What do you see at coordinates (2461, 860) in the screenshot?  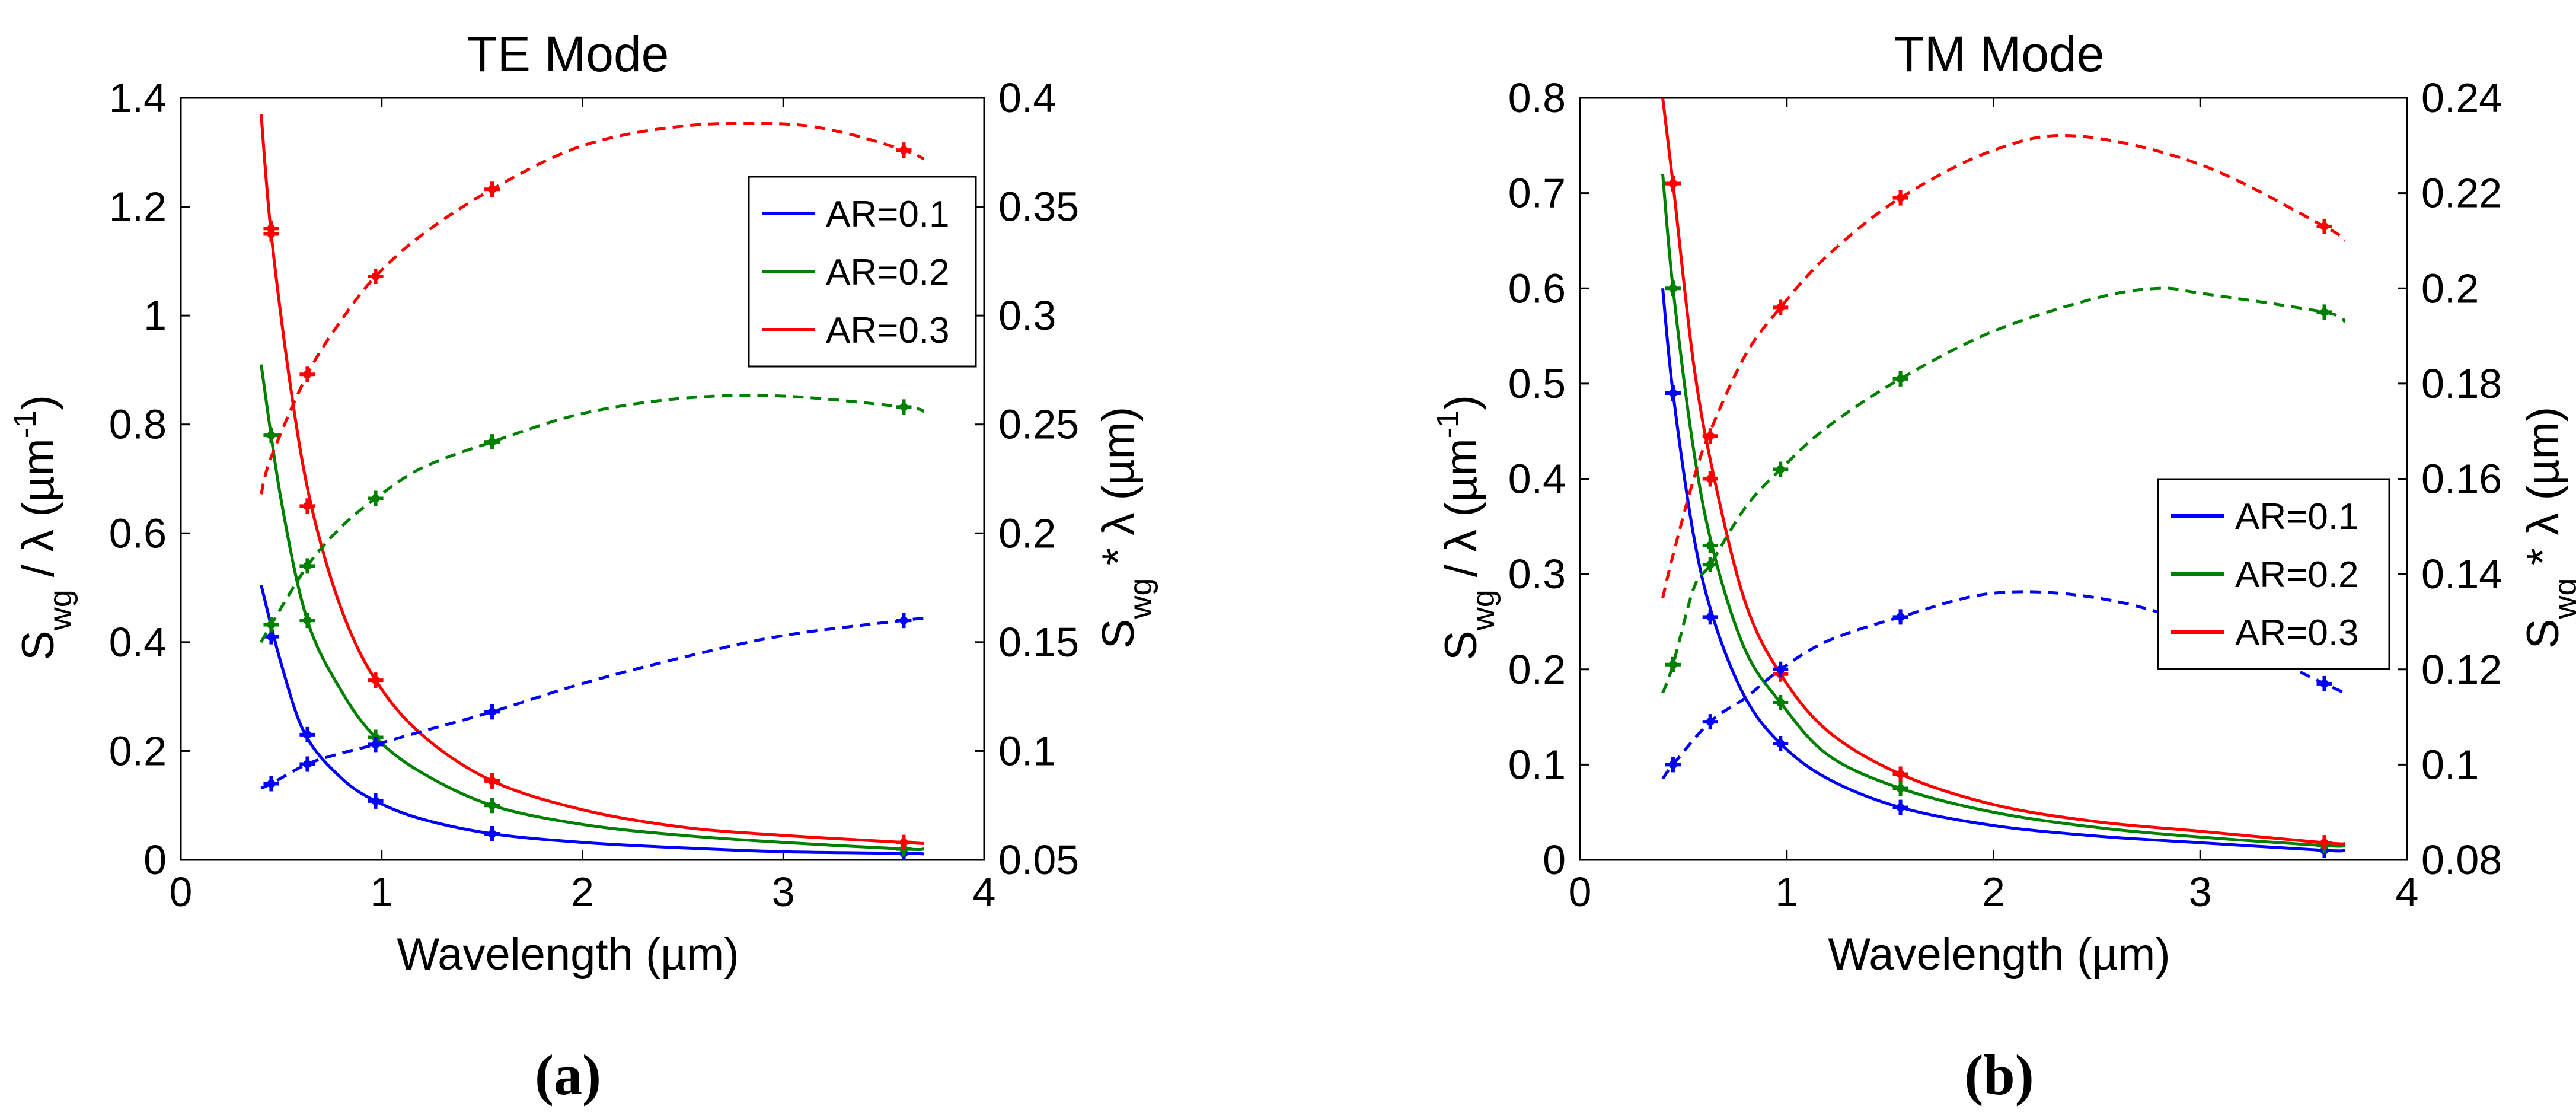 I see `right-y-tick-label: 0.08` at bounding box center [2461, 860].